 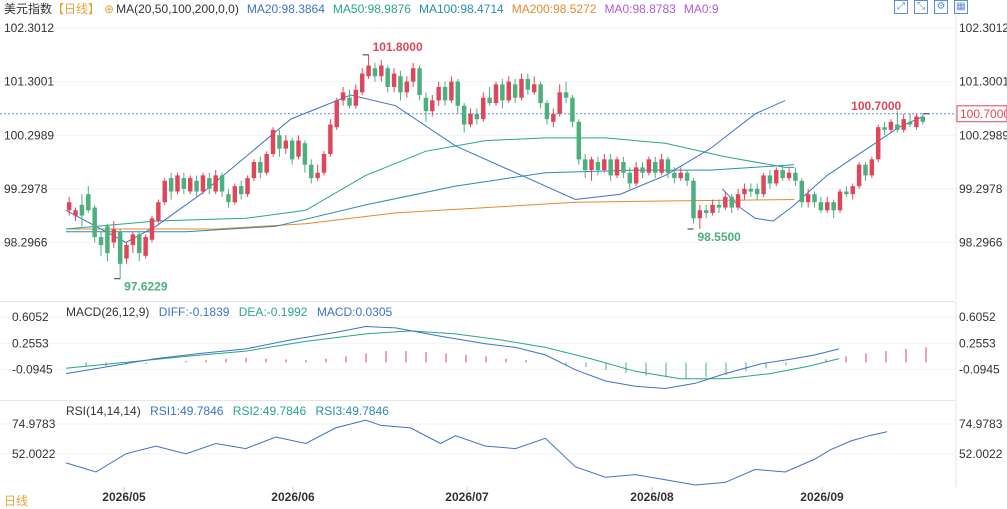 What do you see at coordinates (124, 497) in the screenshot?
I see `x-tick-label: 2026/05` at bounding box center [124, 497].